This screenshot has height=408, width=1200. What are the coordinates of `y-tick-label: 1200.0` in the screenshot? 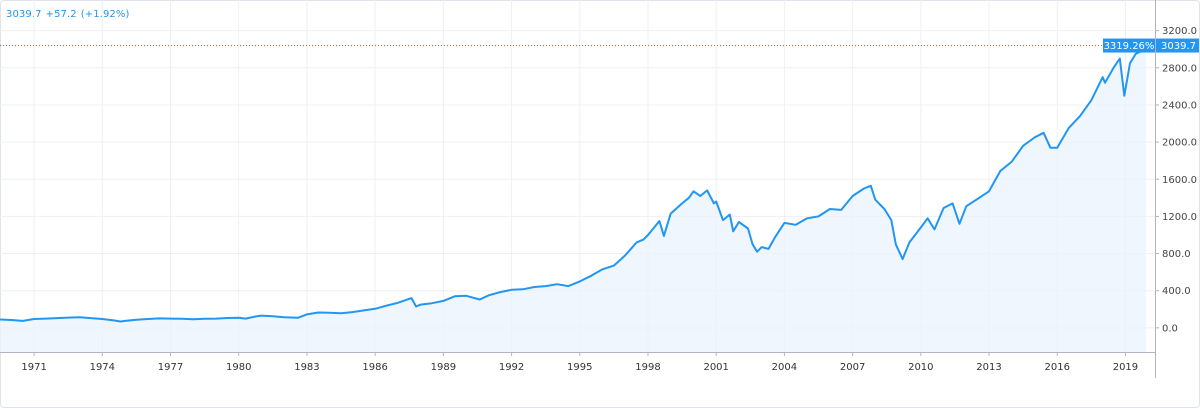 It's located at (1179, 217).